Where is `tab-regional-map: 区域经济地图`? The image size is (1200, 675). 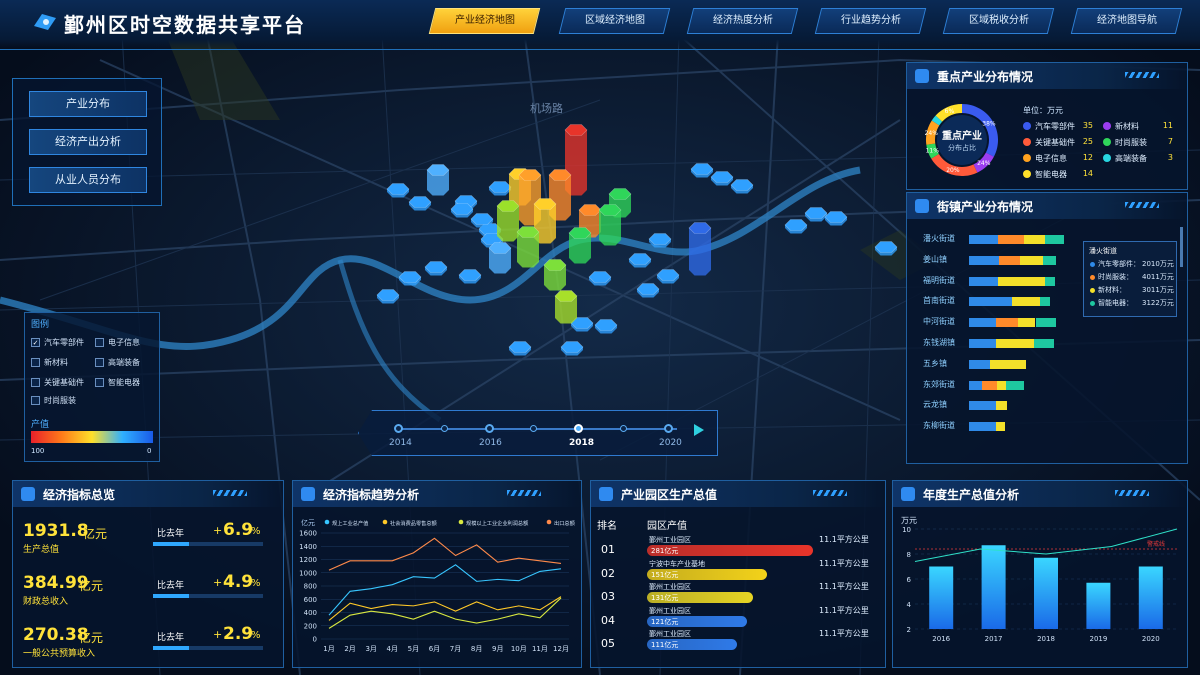
tab-regional-map: 区域经济地图 is located at coordinates (614, 21).